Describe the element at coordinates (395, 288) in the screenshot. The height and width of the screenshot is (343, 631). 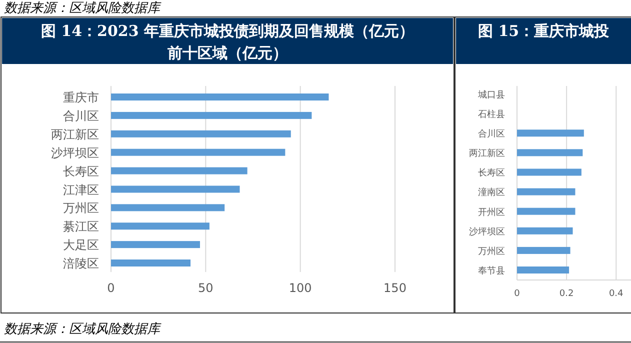
I see `x-tick-label: 150` at that location.